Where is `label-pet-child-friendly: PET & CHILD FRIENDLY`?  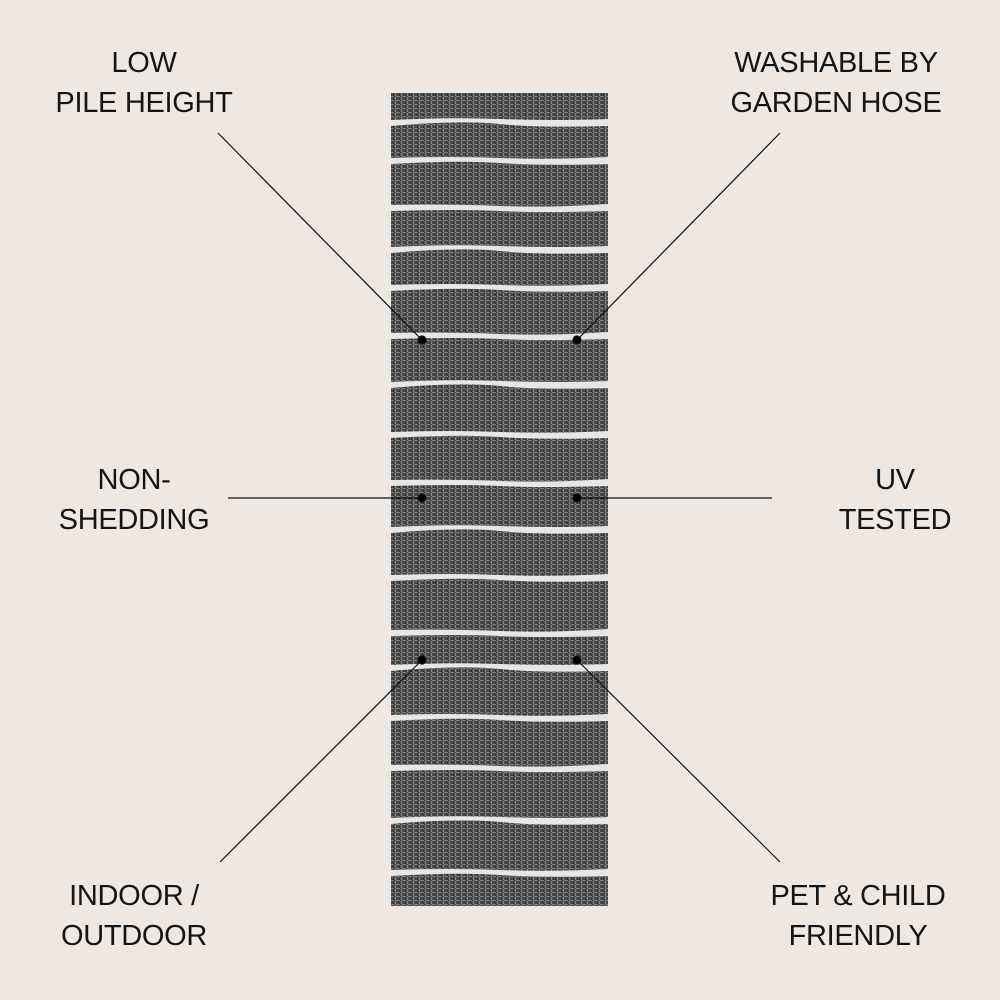 label-pet-child-friendly: PET & CHILD FRIENDLY is located at coordinates (858, 916).